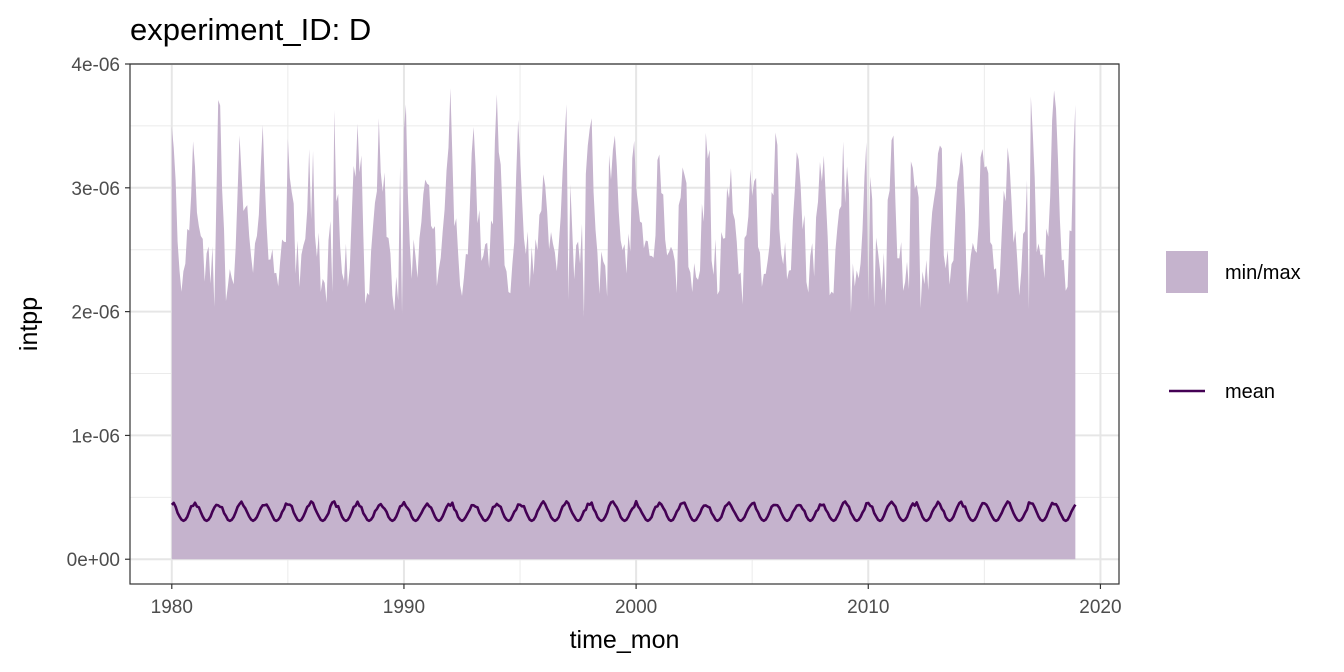 This screenshot has height=672, width=1344. I want to click on x-tick-label: 2000, so click(636, 607).